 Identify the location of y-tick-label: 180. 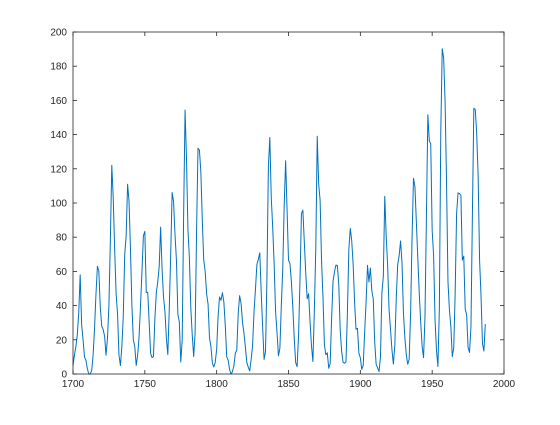
(58, 67).